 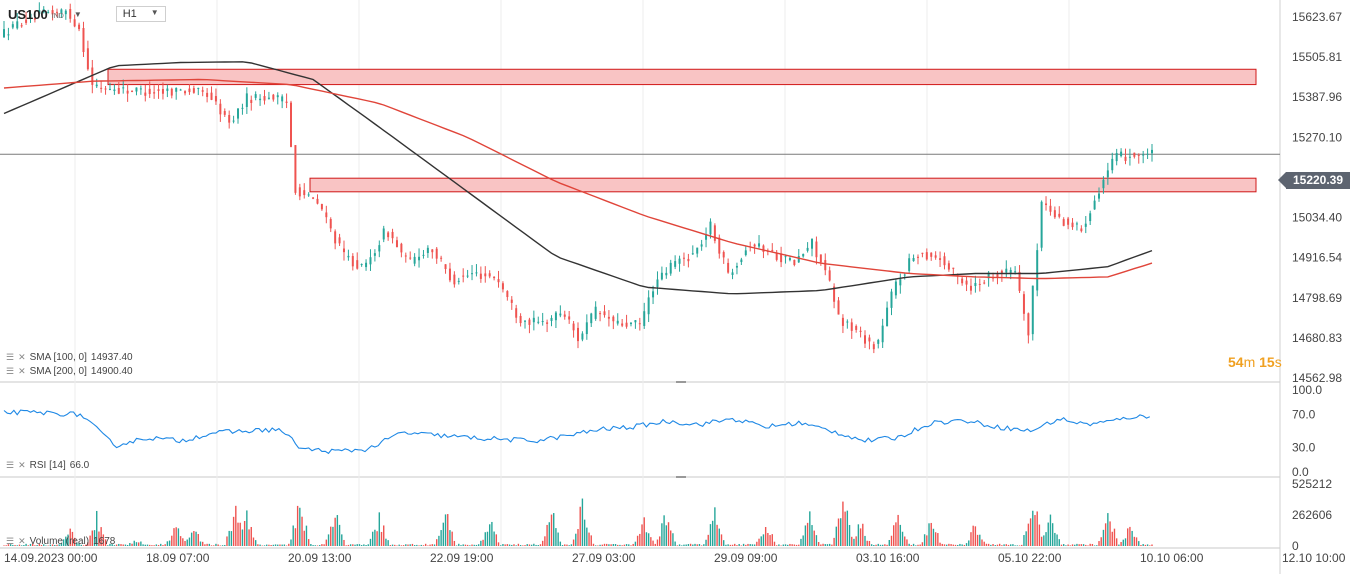 What do you see at coordinates (746, 558) in the screenshot?
I see `time-axis-label: 29.09 09:00` at bounding box center [746, 558].